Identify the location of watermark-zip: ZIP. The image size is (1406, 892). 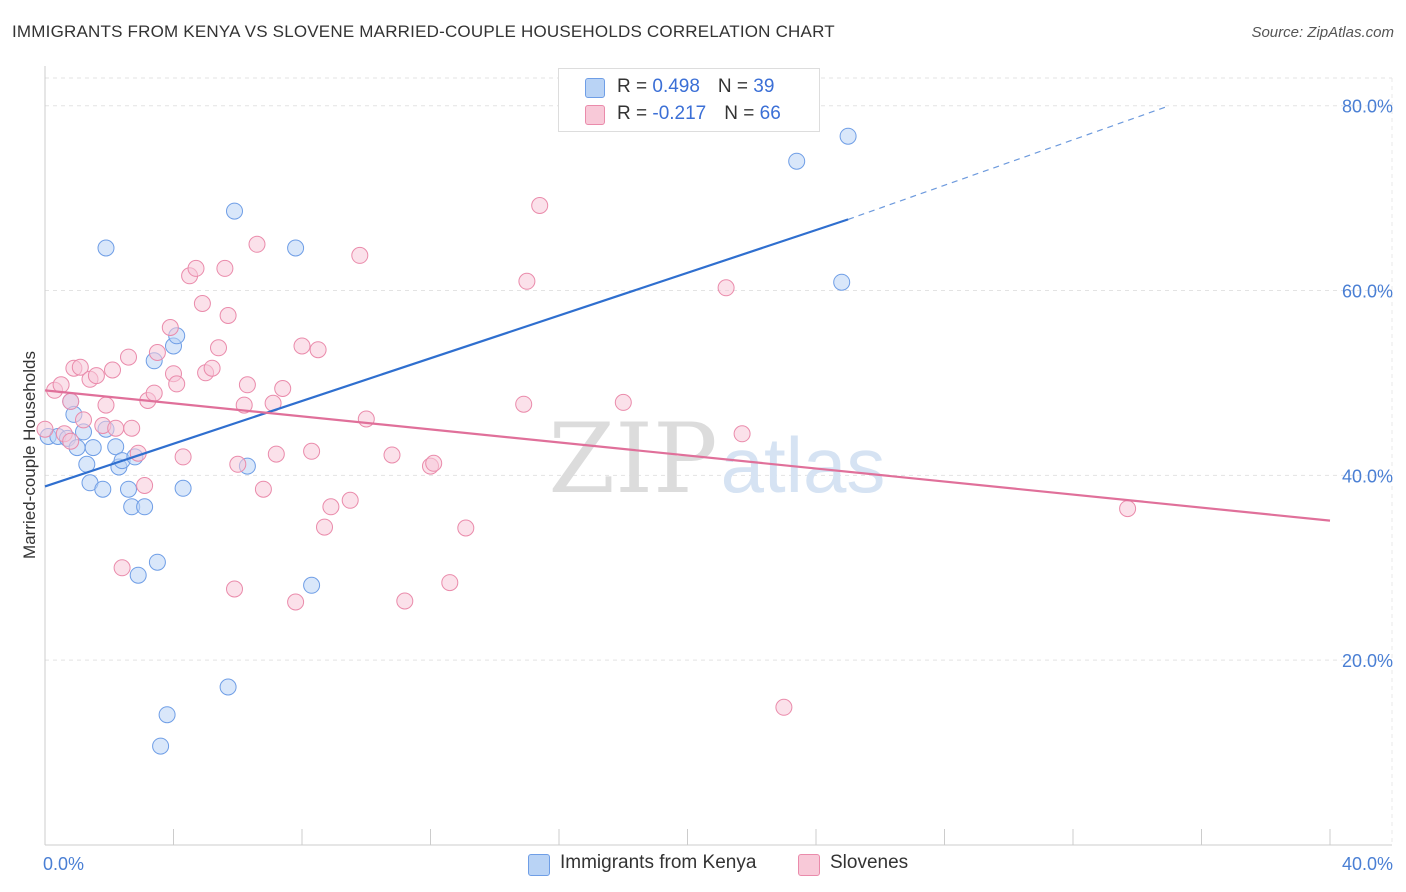
(632, 459).